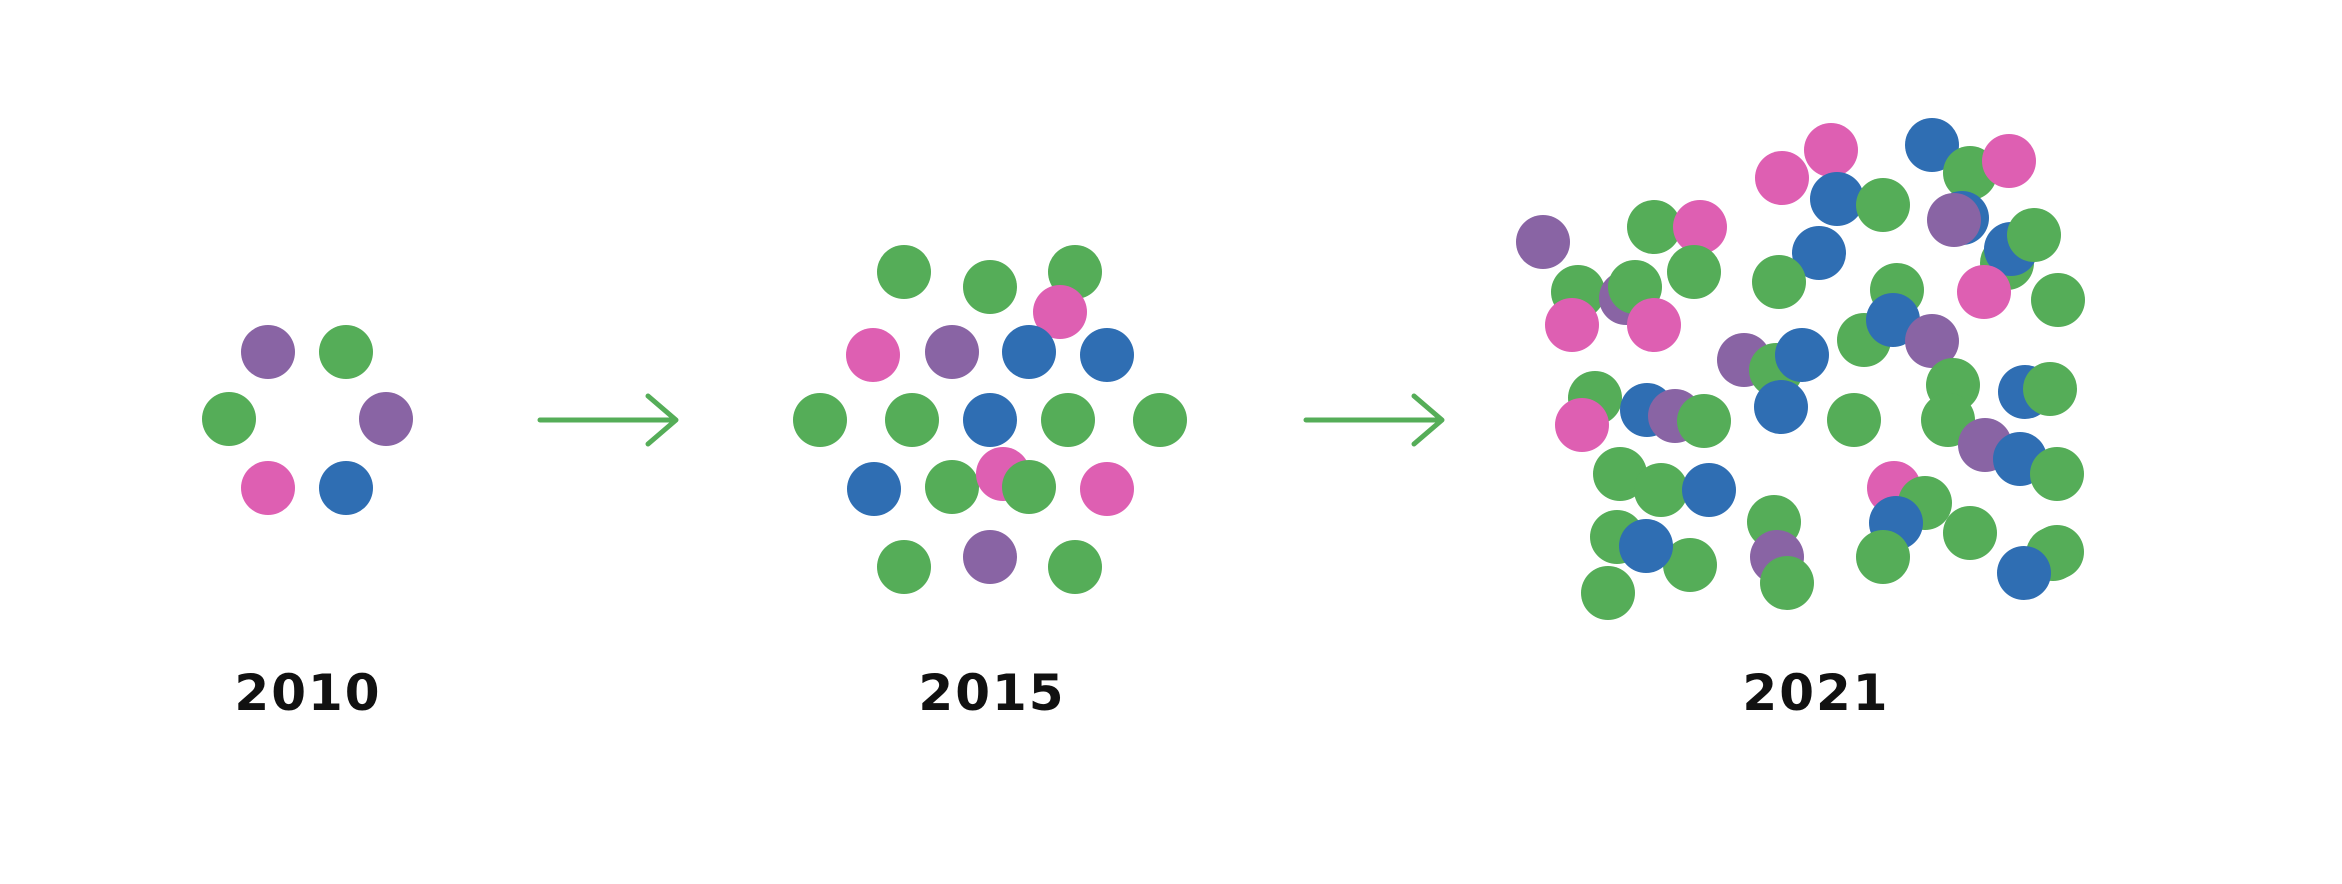 This screenshot has width=2342, height=884. I want to click on year-label-2010: 2010, so click(307, 693).